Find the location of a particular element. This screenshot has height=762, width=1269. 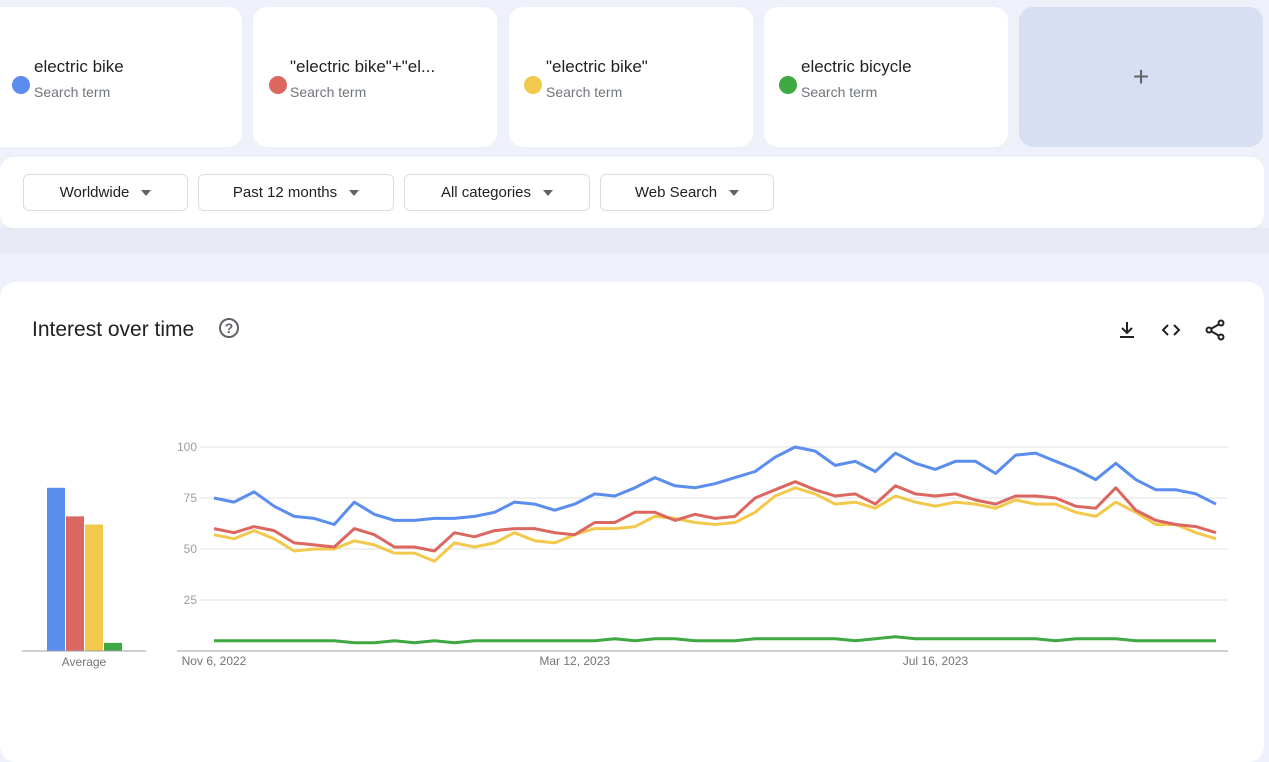

search-type-filter: Web Search is located at coordinates (687, 192).